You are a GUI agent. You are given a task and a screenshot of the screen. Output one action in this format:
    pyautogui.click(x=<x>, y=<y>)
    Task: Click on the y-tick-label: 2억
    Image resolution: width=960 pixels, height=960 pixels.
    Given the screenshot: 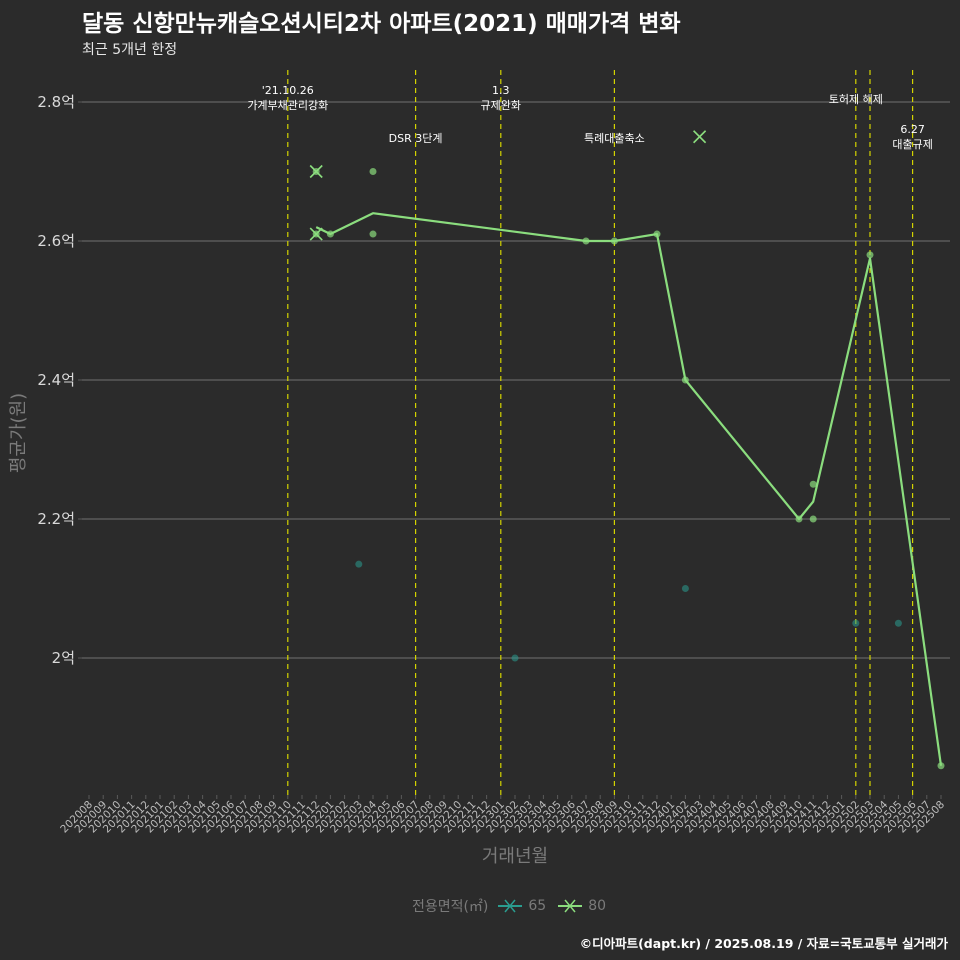 What is the action you would take?
    pyautogui.click(x=63, y=658)
    